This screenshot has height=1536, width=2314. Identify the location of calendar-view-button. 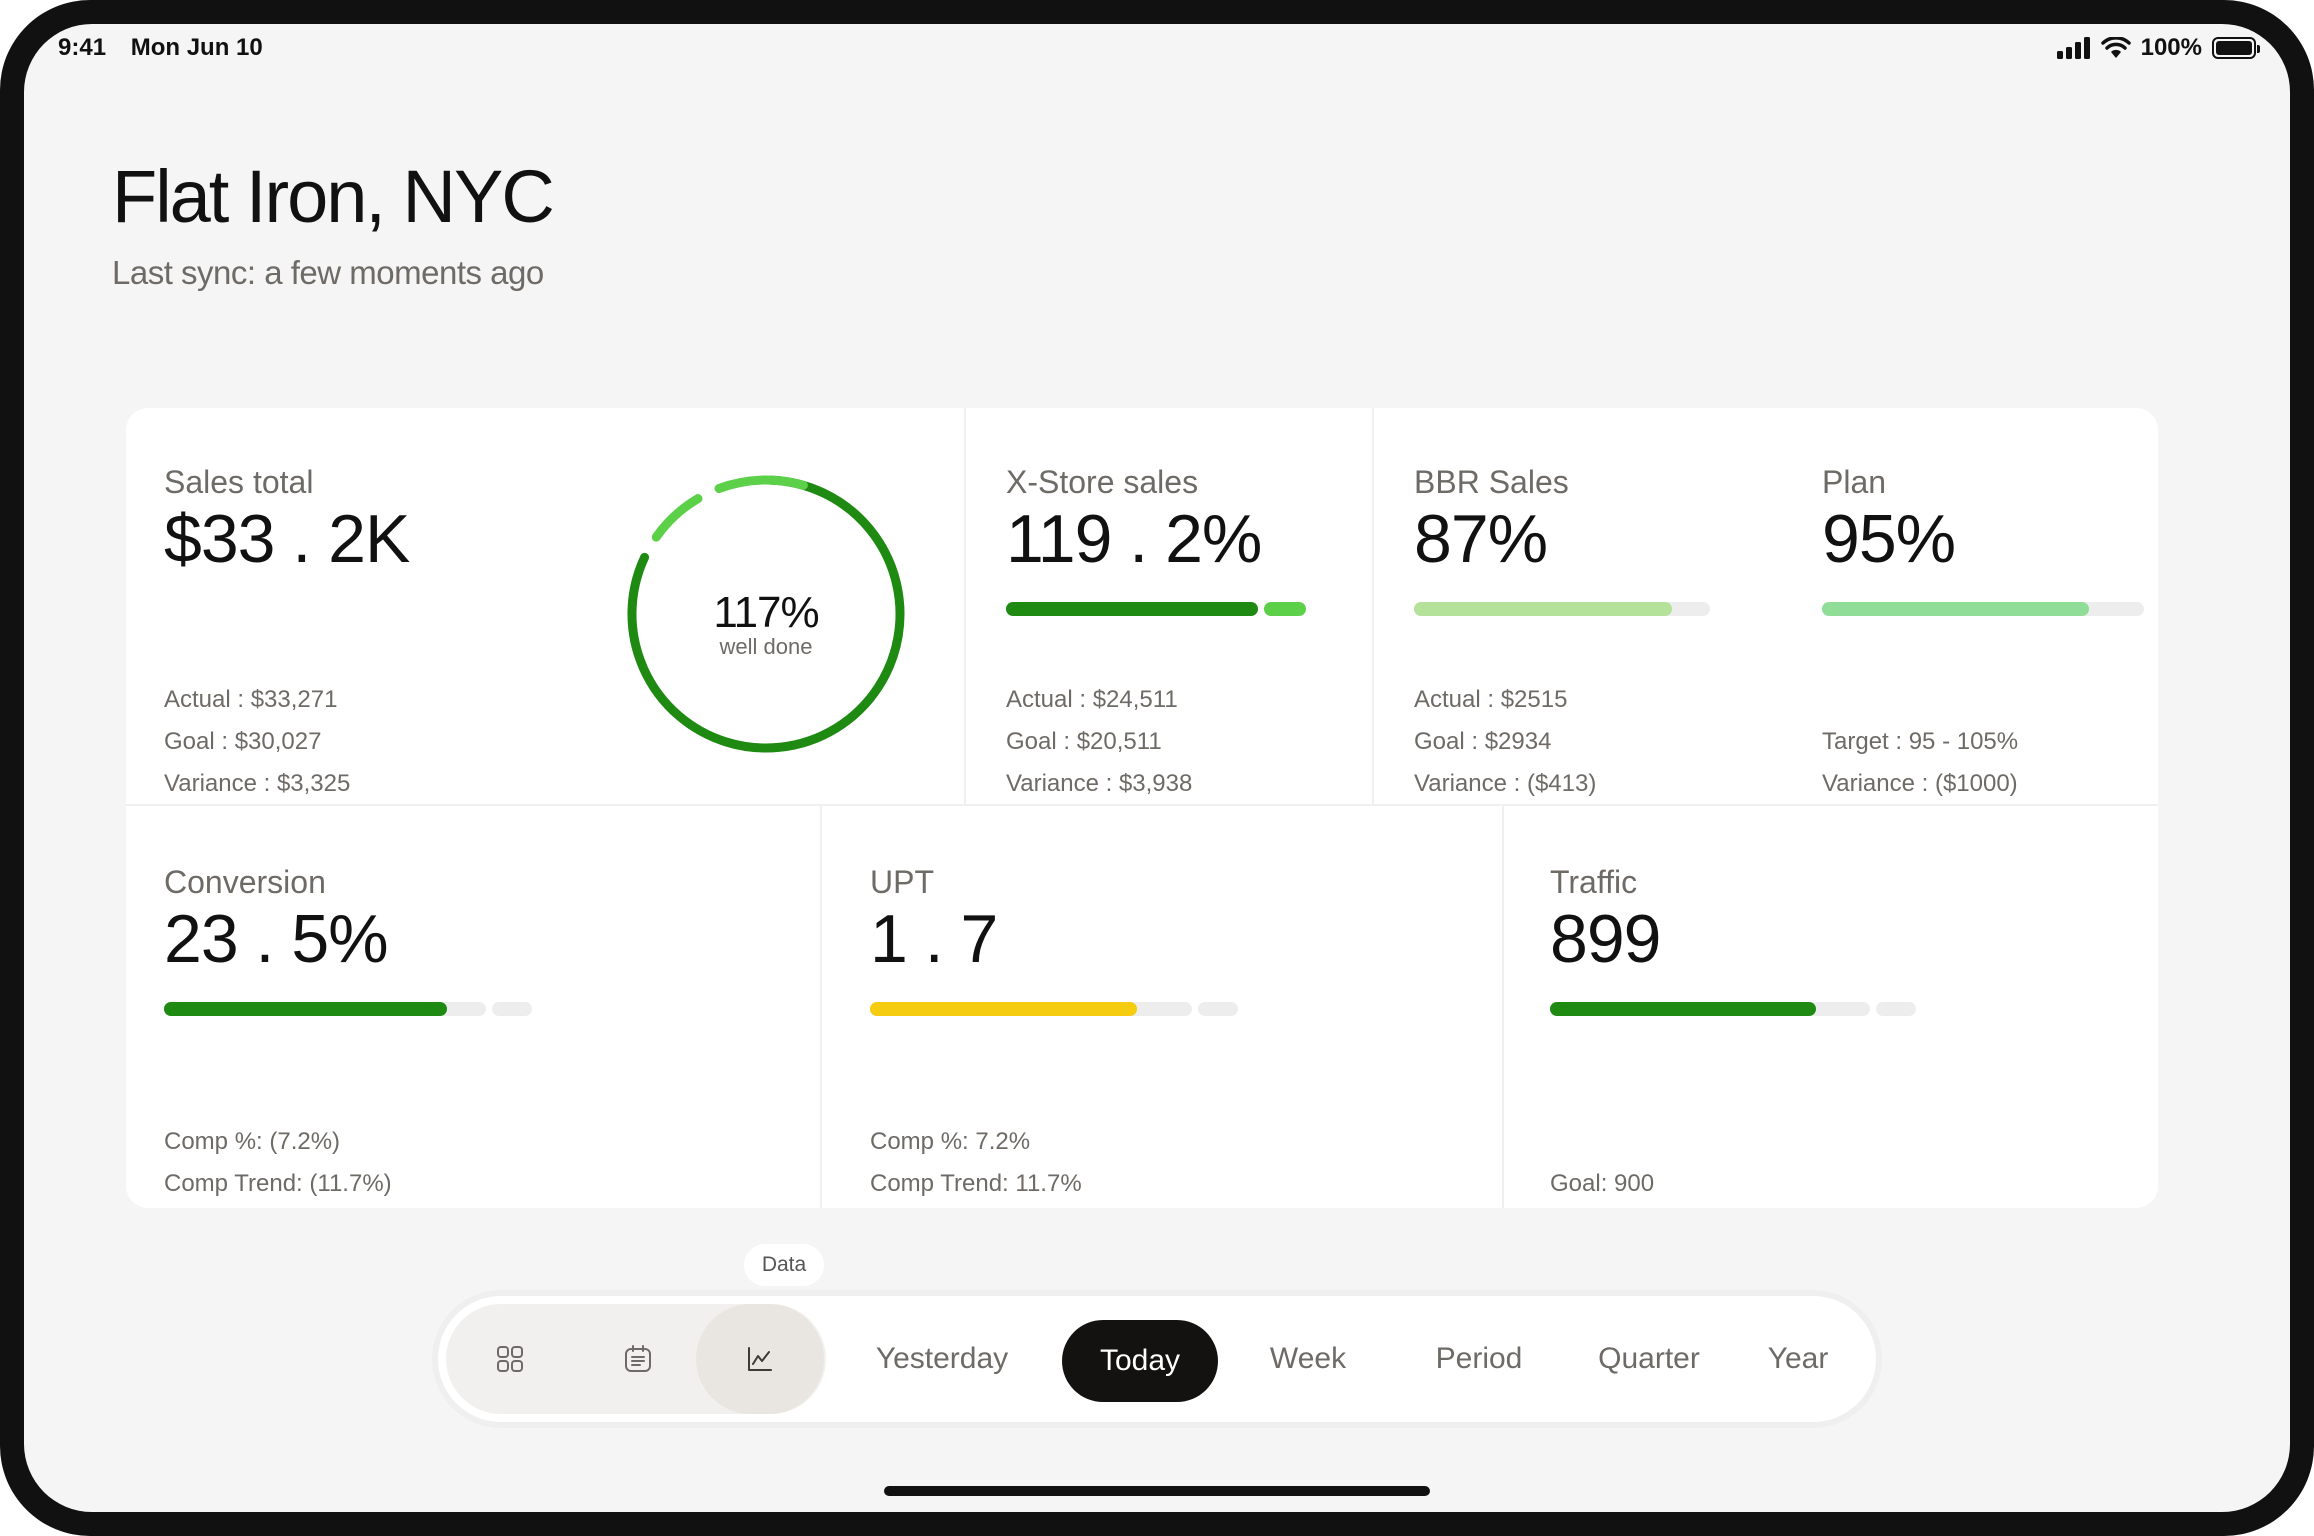
(638, 1359).